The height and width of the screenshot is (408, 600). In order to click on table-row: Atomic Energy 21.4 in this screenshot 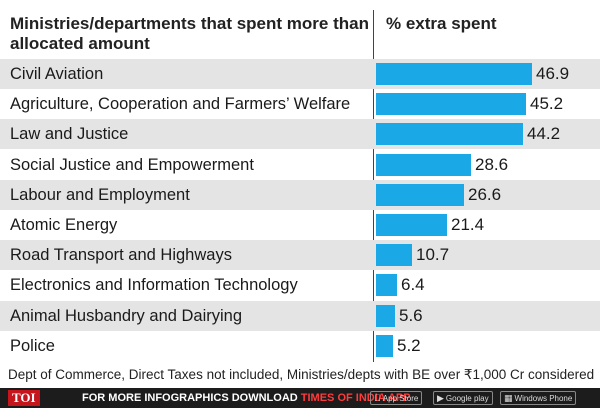, I will do `click(300, 225)`.